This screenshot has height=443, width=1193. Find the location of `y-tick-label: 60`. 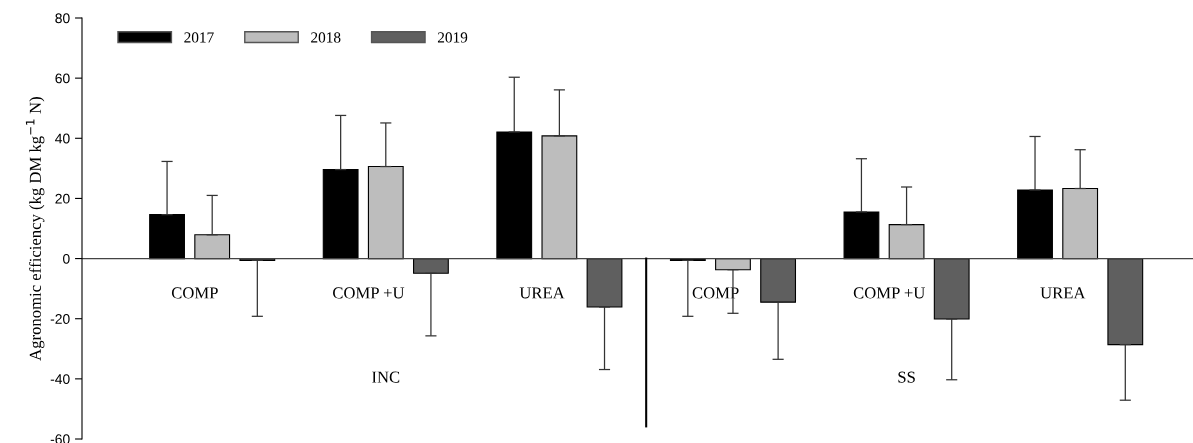

y-tick-label: 60 is located at coordinates (62, 78).